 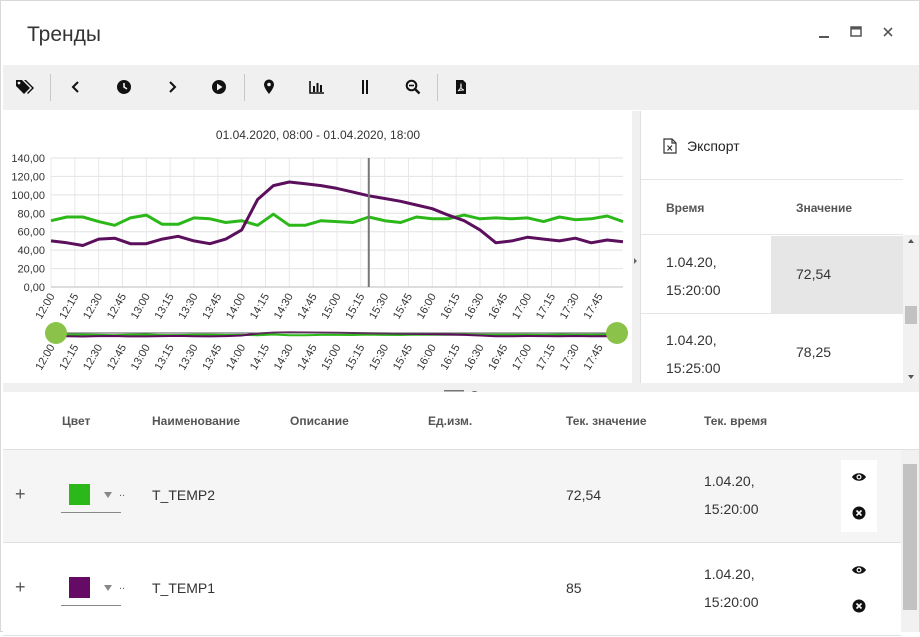 What do you see at coordinates (574, 588) in the screenshot?
I see `tag-current-value: 85` at bounding box center [574, 588].